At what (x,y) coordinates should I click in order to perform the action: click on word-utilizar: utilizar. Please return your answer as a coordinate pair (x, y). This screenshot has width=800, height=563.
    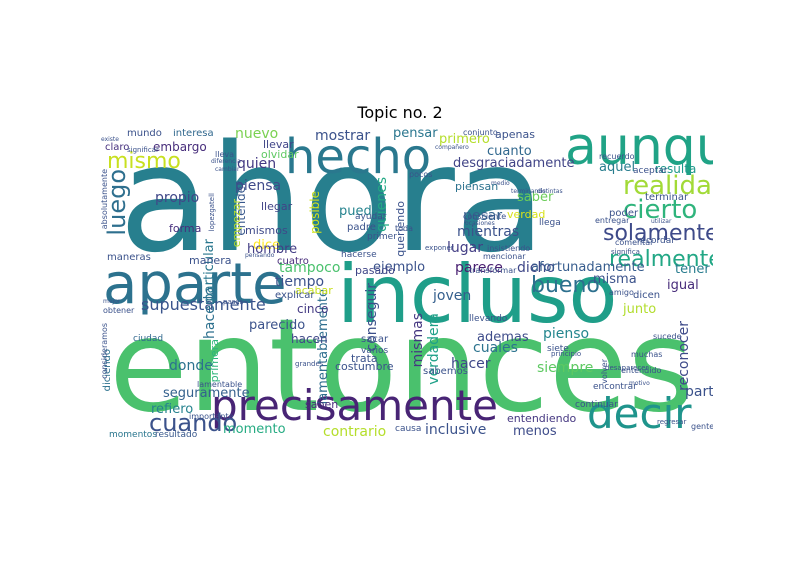
    Looking at the image, I should click on (661, 221).